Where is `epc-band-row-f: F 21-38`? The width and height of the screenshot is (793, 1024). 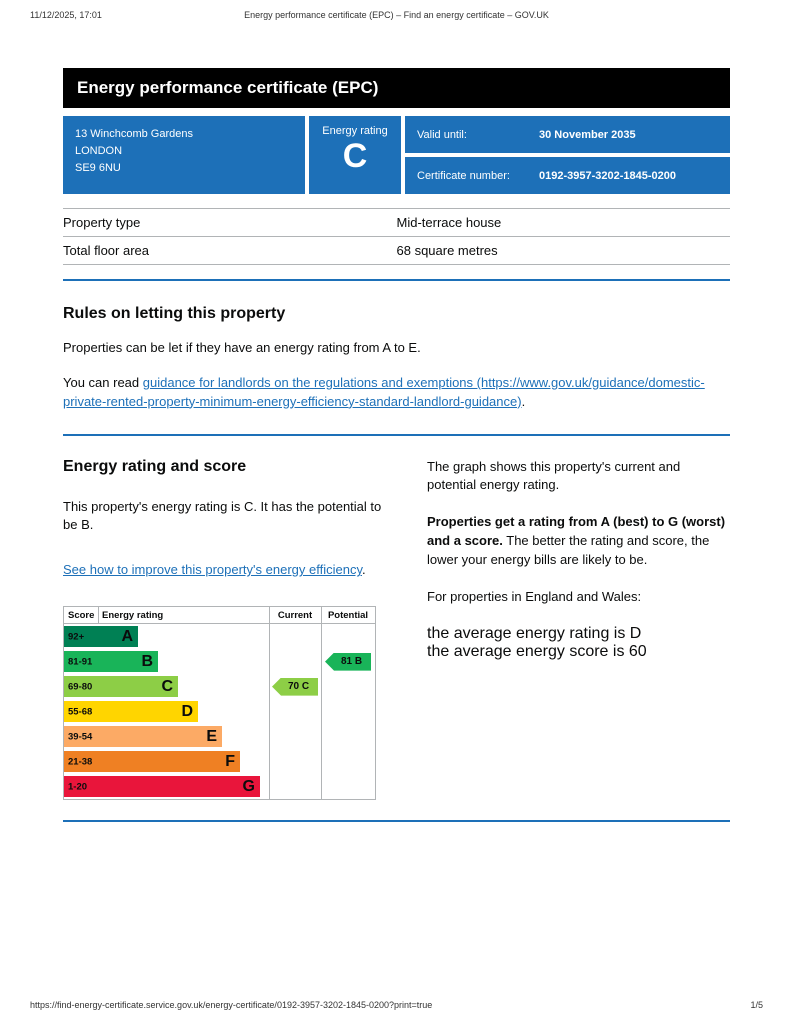
epc-band-row-f: F 21-38 is located at coordinates (219, 761).